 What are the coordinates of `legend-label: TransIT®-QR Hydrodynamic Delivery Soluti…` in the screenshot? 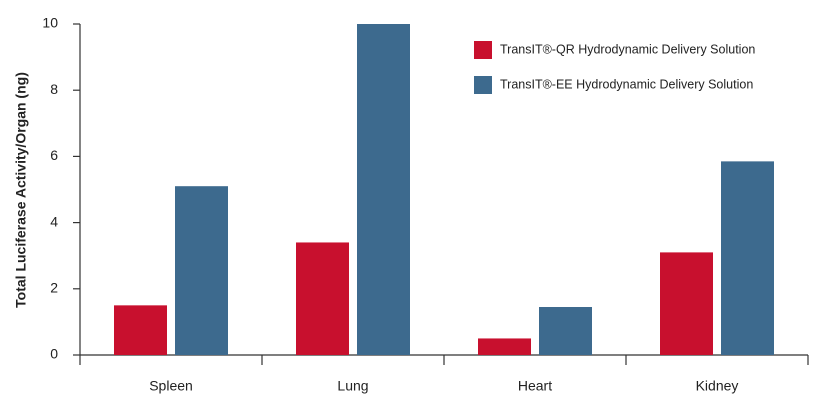 It's located at (627, 49).